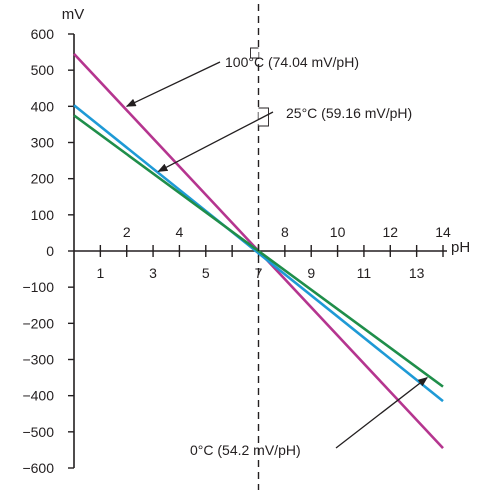 This screenshot has height=496, width=500. I want to click on x-tick-label-above: 12, so click(390, 232).